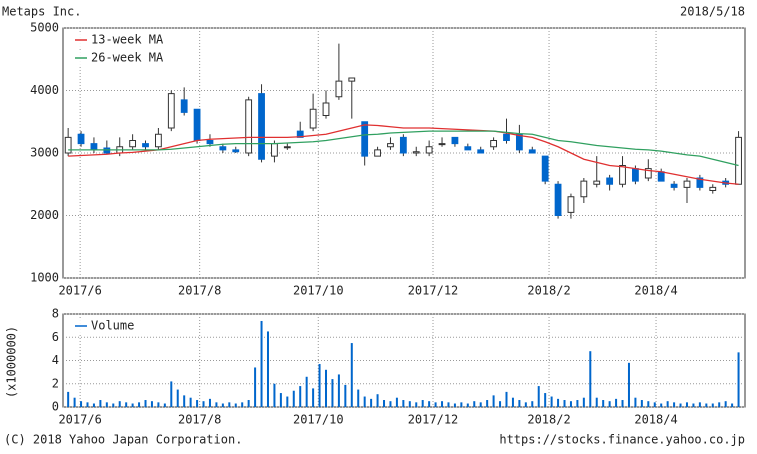 This screenshot has width=757, height=454. What do you see at coordinates (712, 12) in the screenshot?
I see `chart-date: 2018/5/18` at bounding box center [712, 12].